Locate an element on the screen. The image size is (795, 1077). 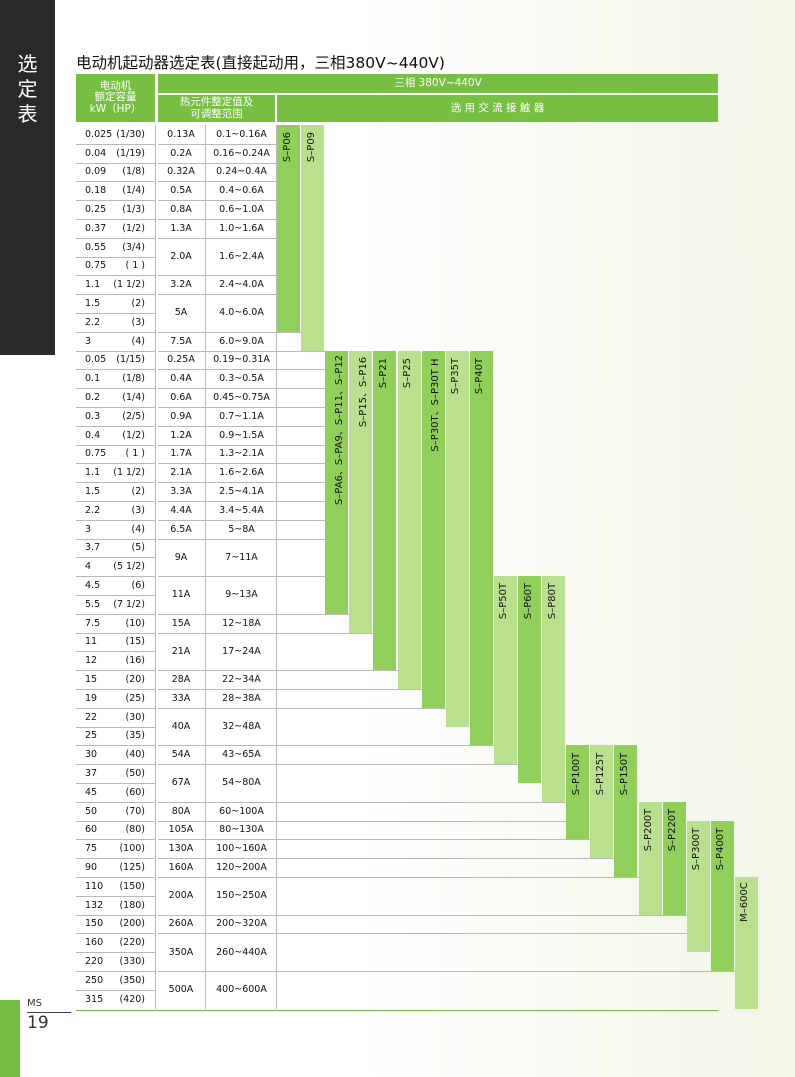
thermal-rating: 5A is located at coordinates (181, 313).